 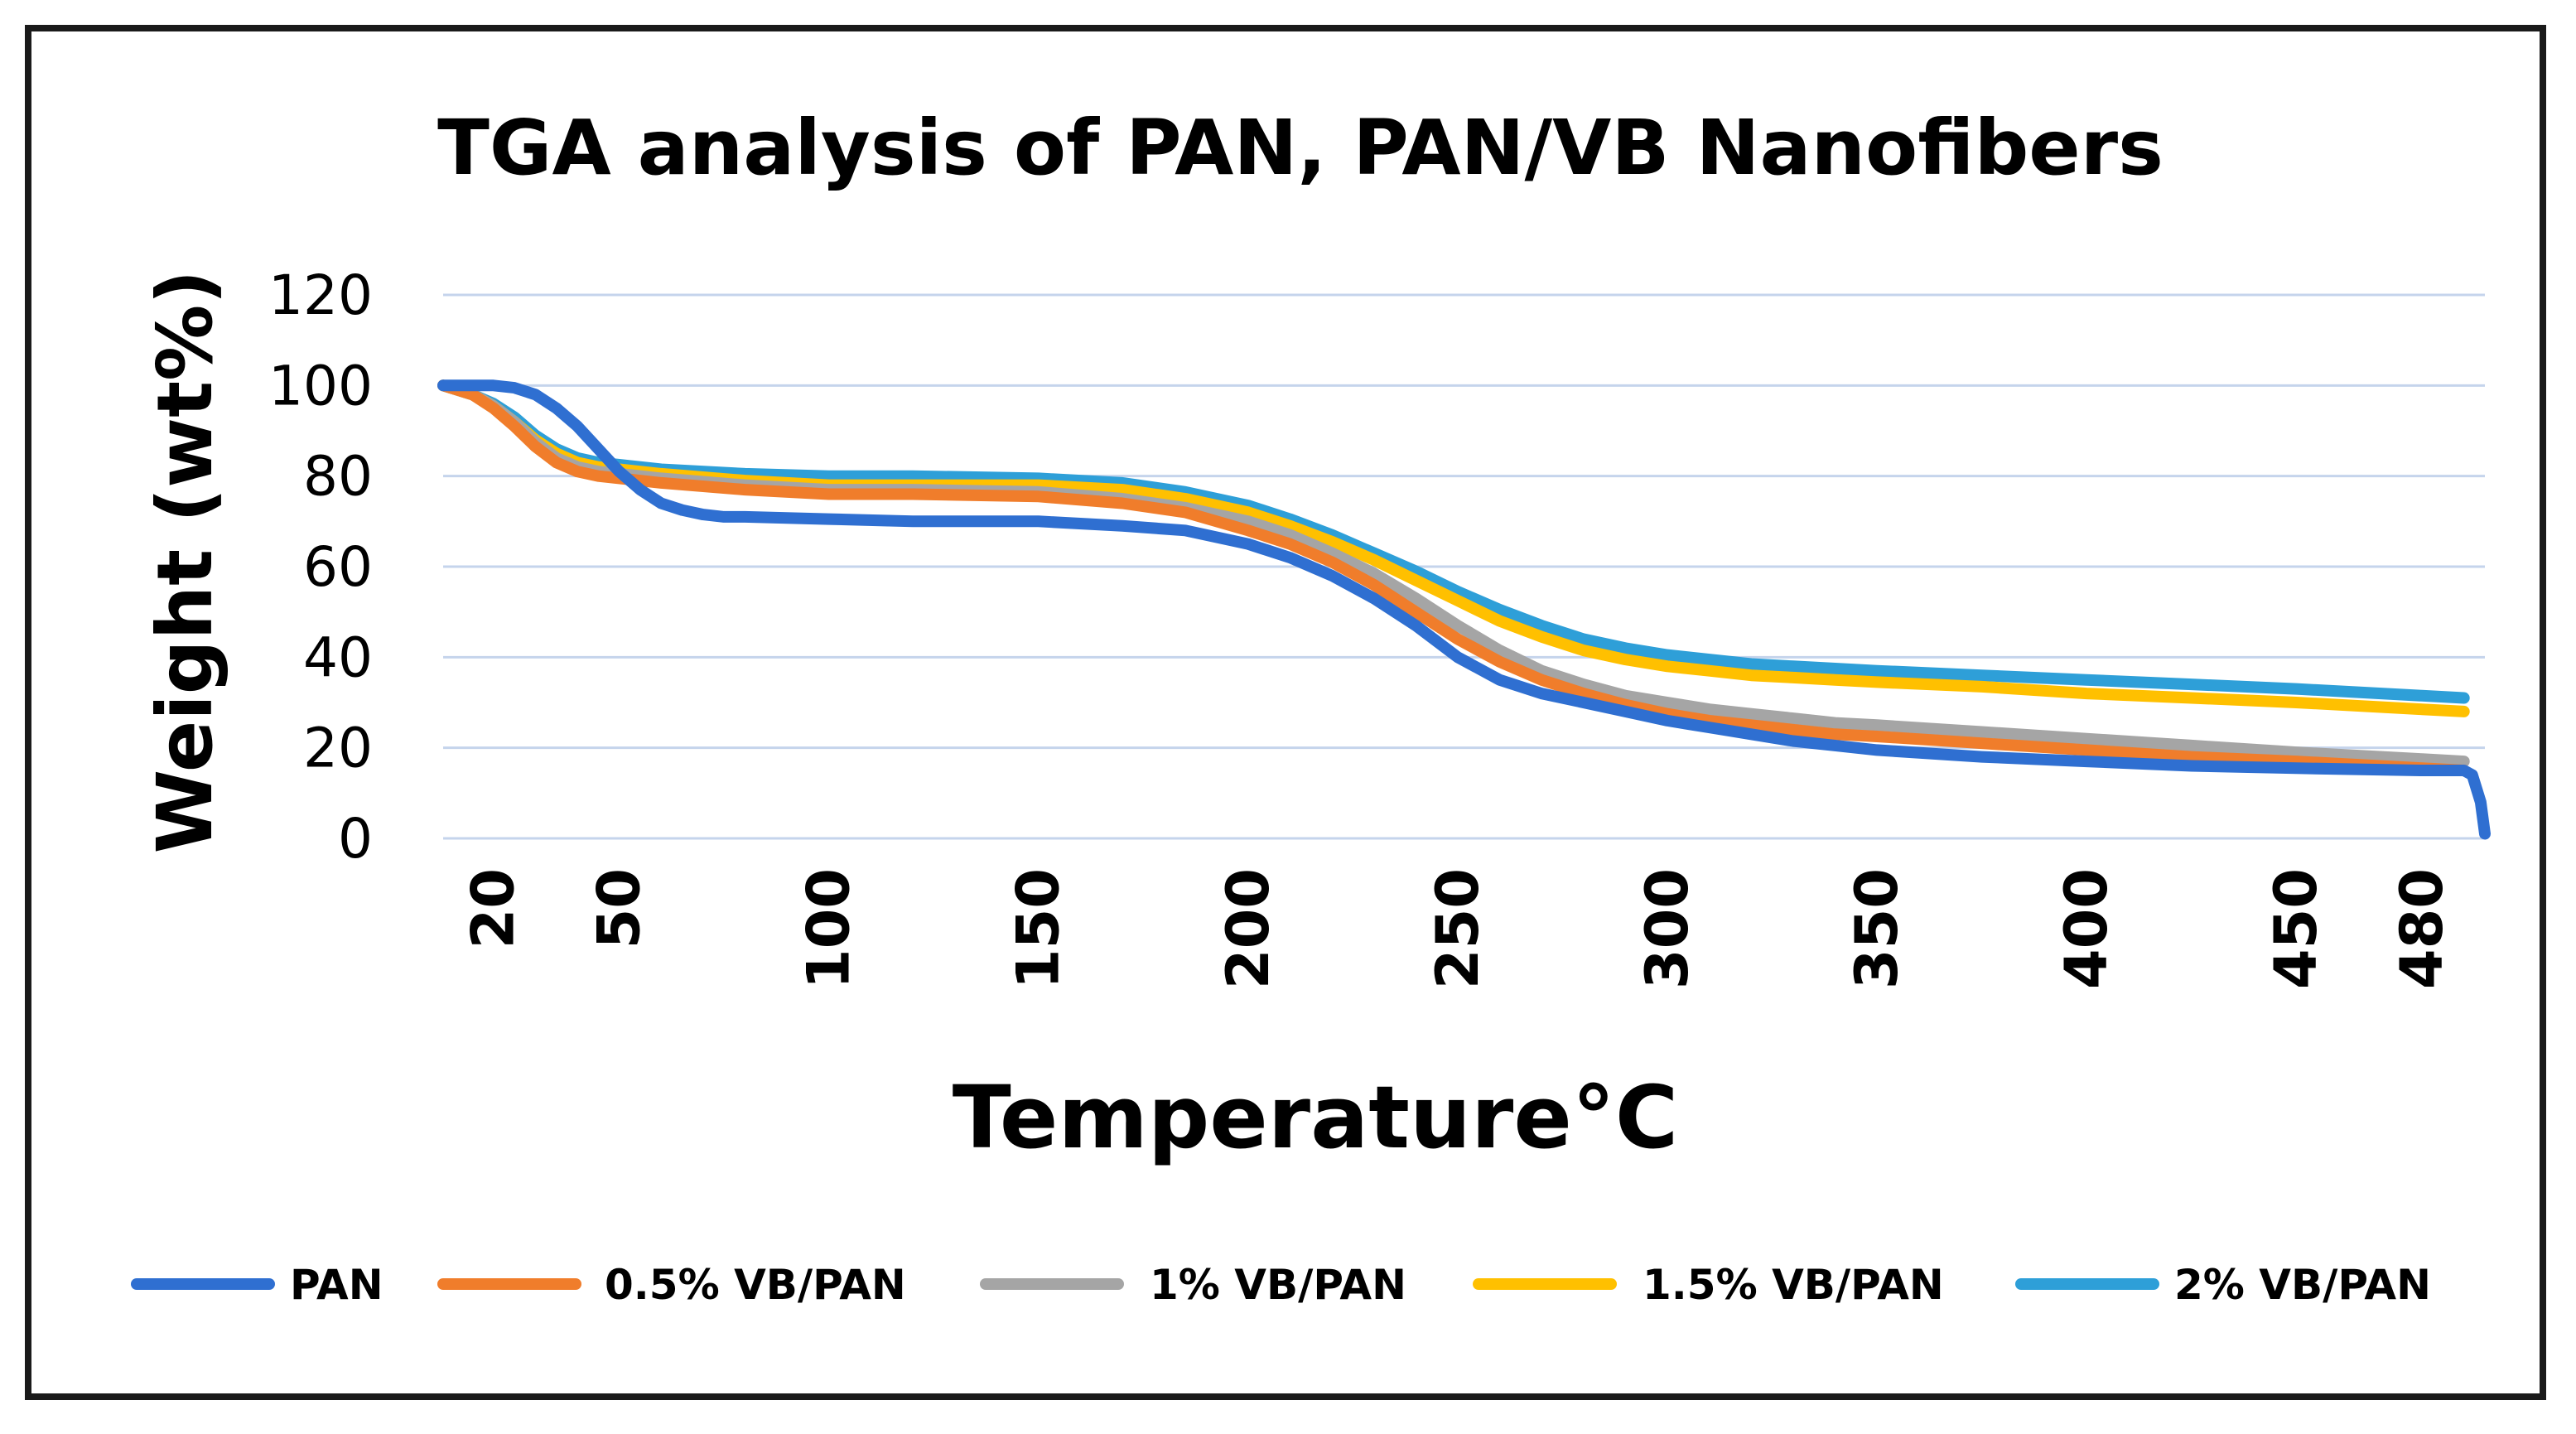 I want to click on chart-title: TGA analysis of PAN, PAN/VB Nanofibers, so click(x=1300, y=148).